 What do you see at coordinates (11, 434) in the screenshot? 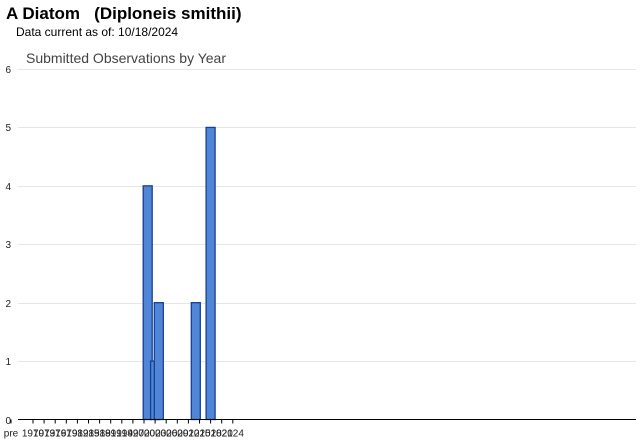
I see `x-tick-label: pre` at bounding box center [11, 434].